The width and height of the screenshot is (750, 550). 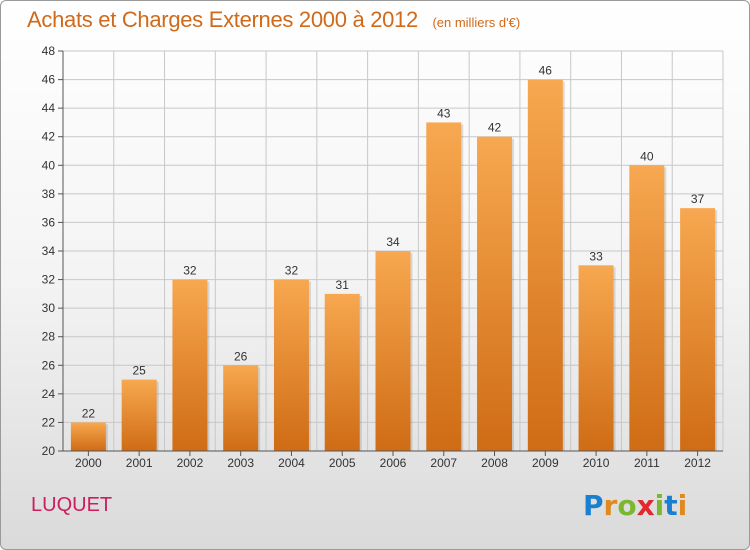 I want to click on y-tick-label: 22, so click(x=49, y=422).